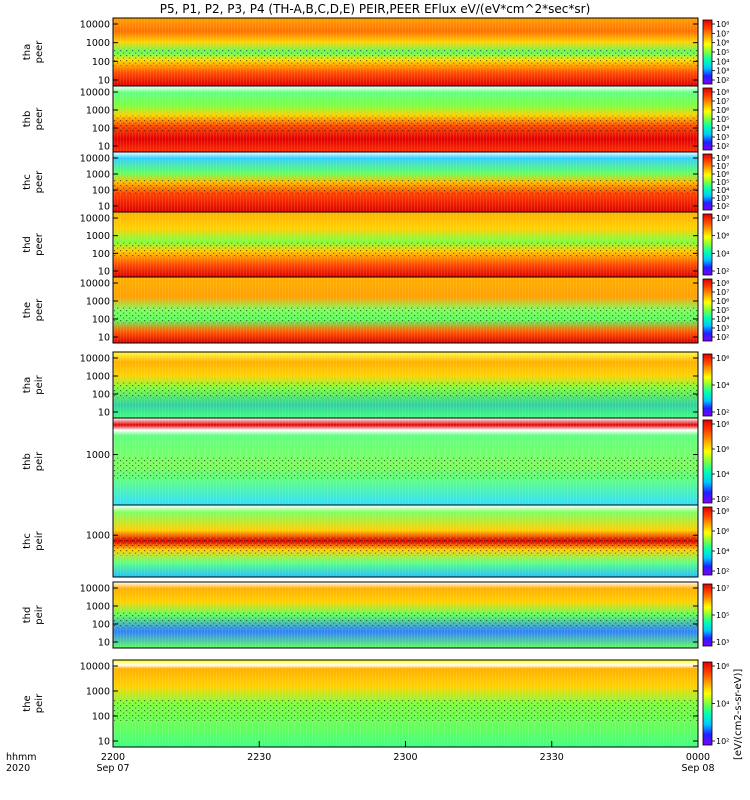 The image size is (750, 800). What do you see at coordinates (375, 703) in the screenshot?
I see `panel-the-peir: 10000 1000 100 10 the peir 10⁶ 10⁴ 10²` at bounding box center [375, 703].